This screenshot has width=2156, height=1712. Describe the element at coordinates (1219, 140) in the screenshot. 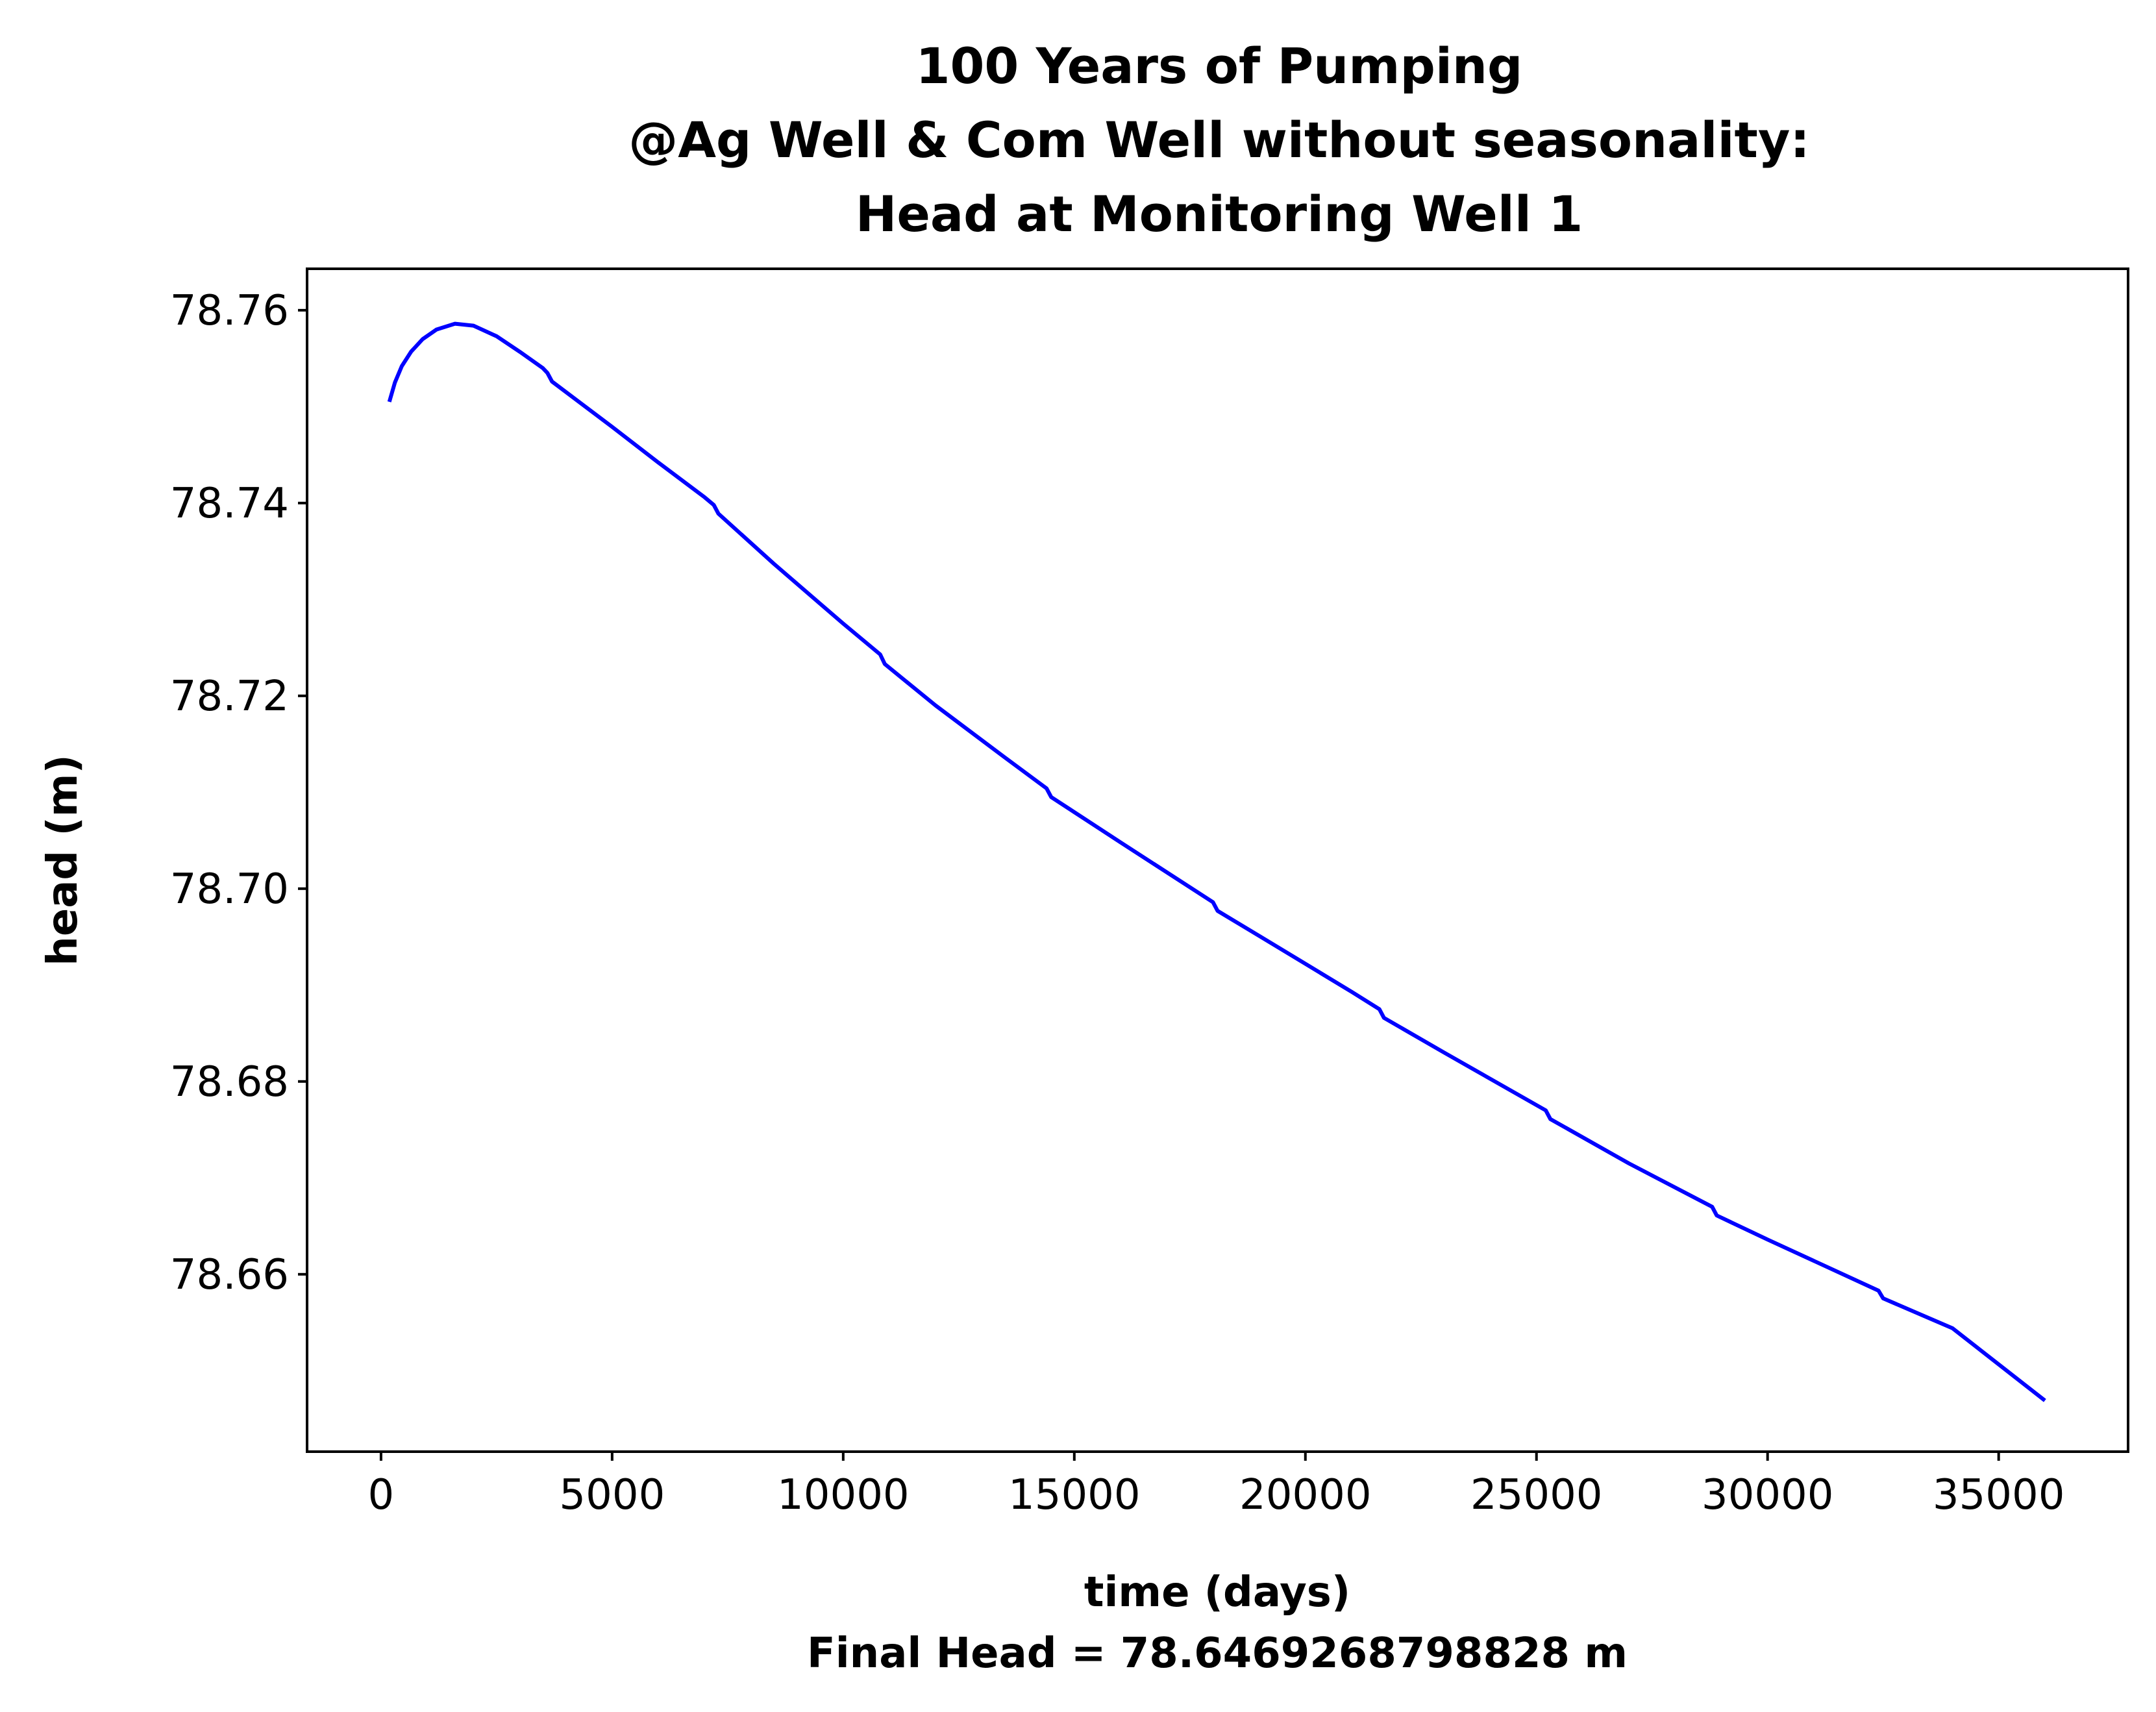

I see `chart-title-line-2: @Ag Well & Com Well without seasonality:` at that location.